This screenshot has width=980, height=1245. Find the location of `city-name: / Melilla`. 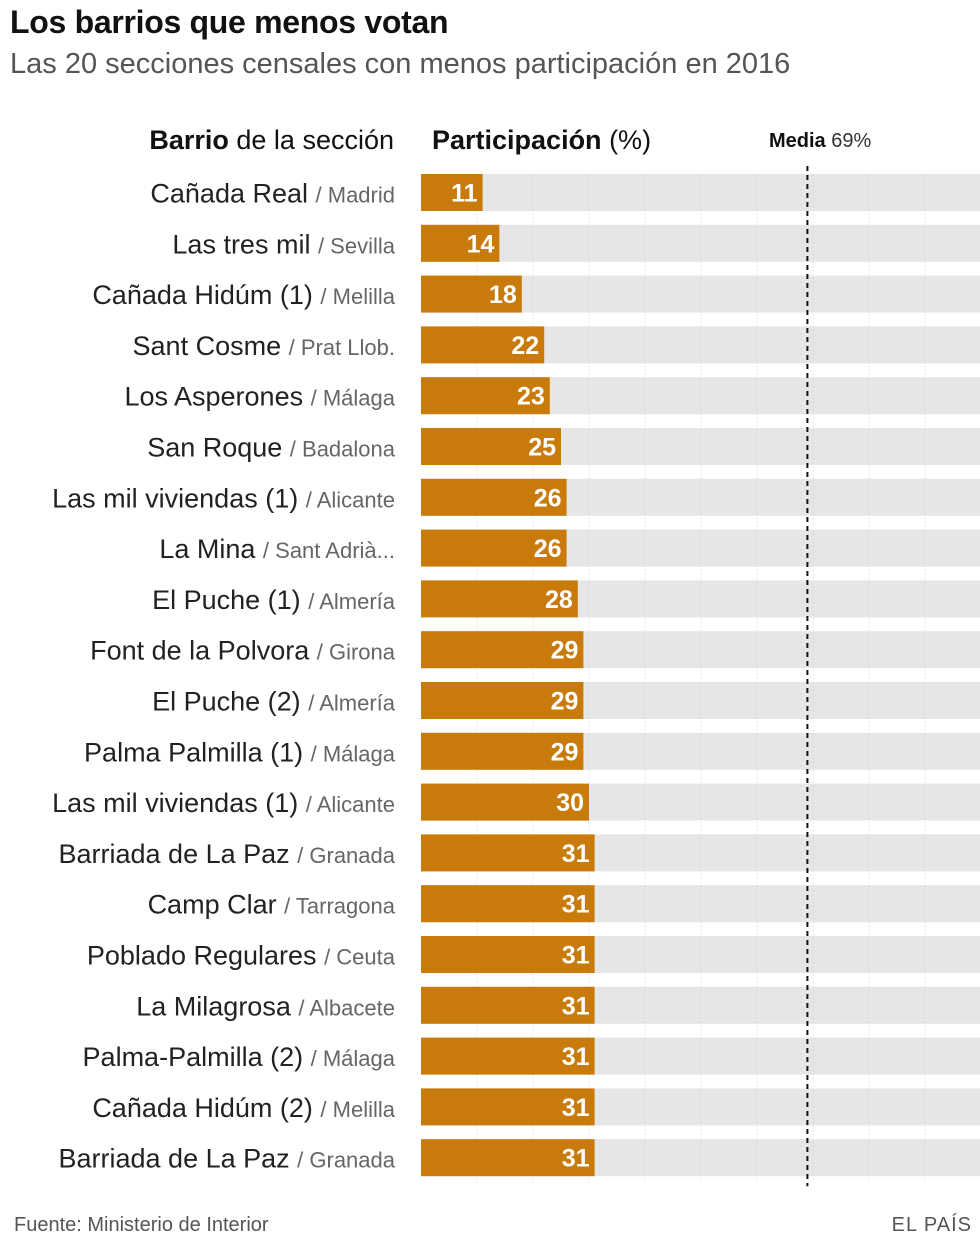

city-name: / Melilla is located at coordinates (357, 296).